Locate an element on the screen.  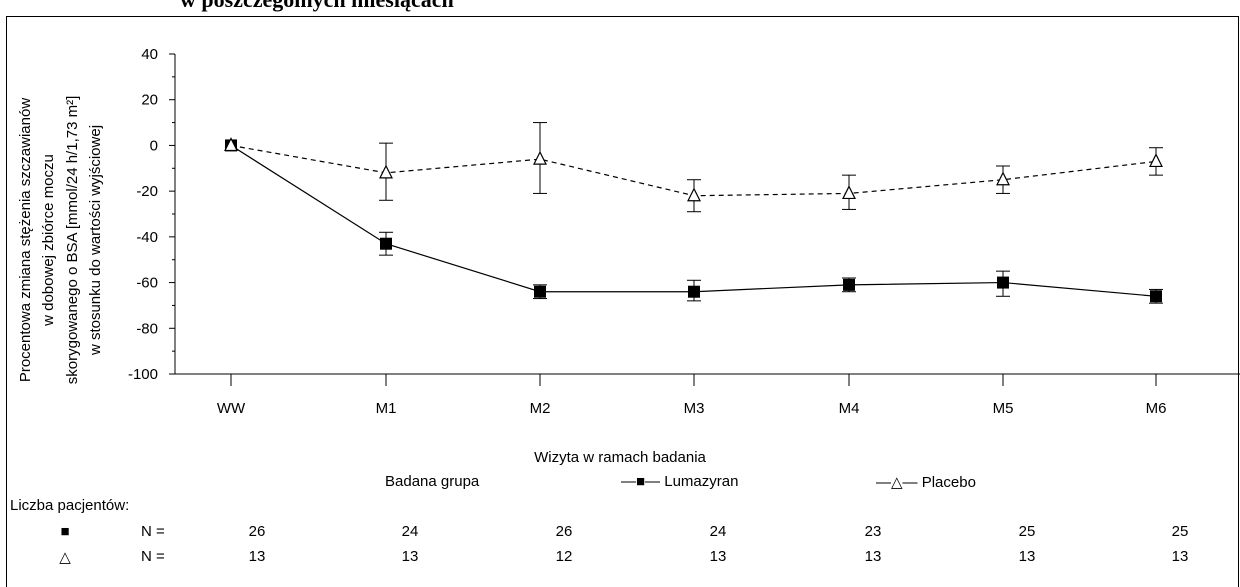
x-tick-label: M1 is located at coordinates (386, 408).